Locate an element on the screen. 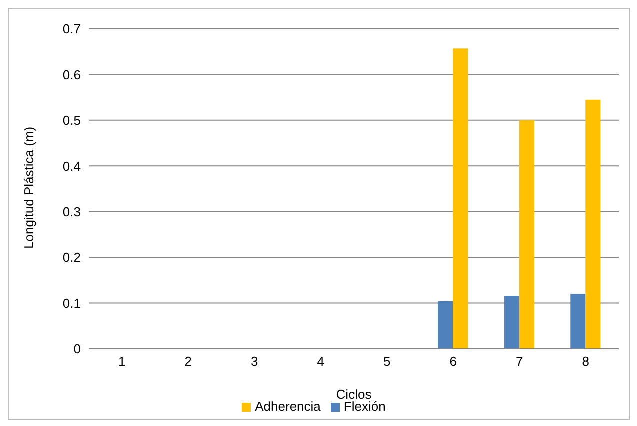 This screenshot has height=426, width=637. x-tick-label: 6 is located at coordinates (453, 362).